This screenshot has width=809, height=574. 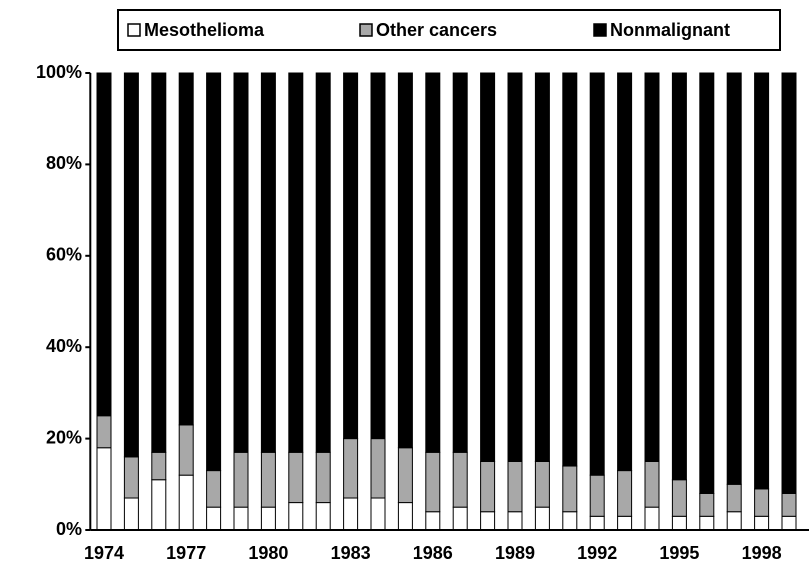 What do you see at coordinates (268, 553) in the screenshot?
I see `x-tick-label: 1980` at bounding box center [268, 553].